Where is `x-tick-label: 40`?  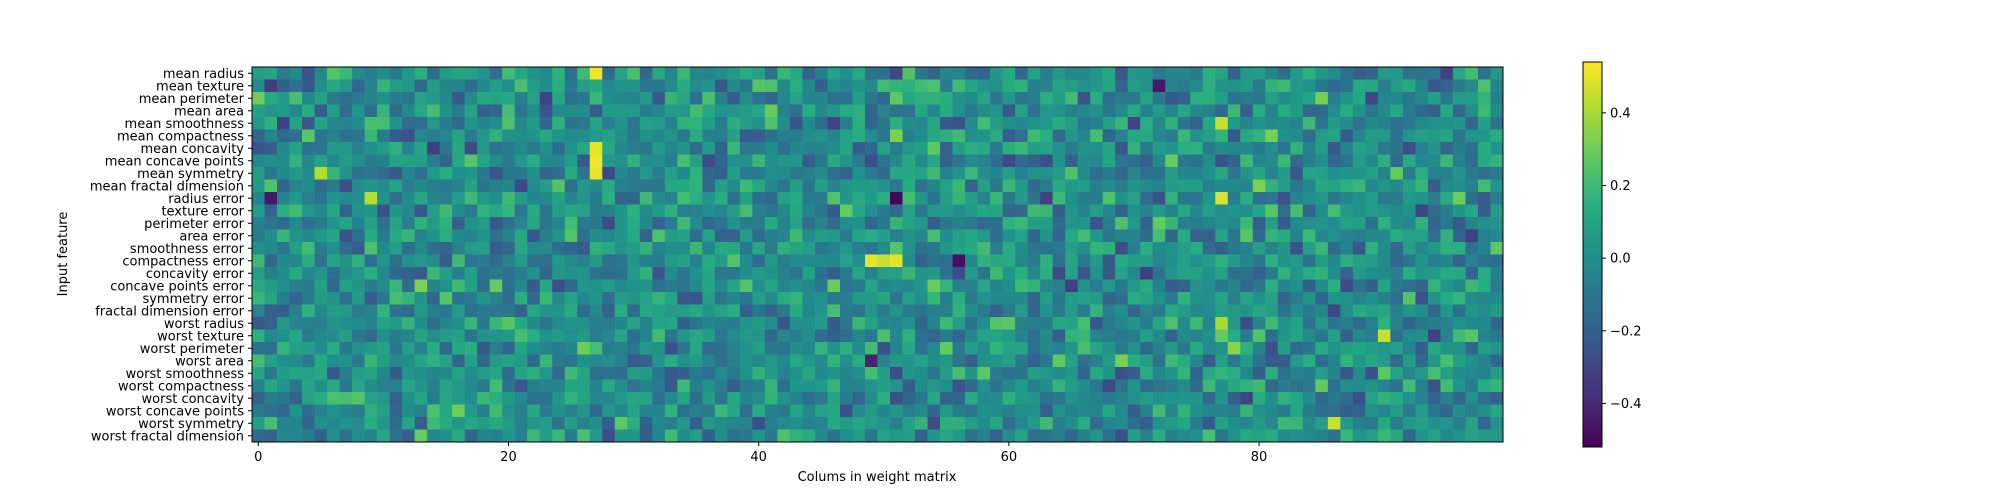
x-tick-label: 40 is located at coordinates (758, 457).